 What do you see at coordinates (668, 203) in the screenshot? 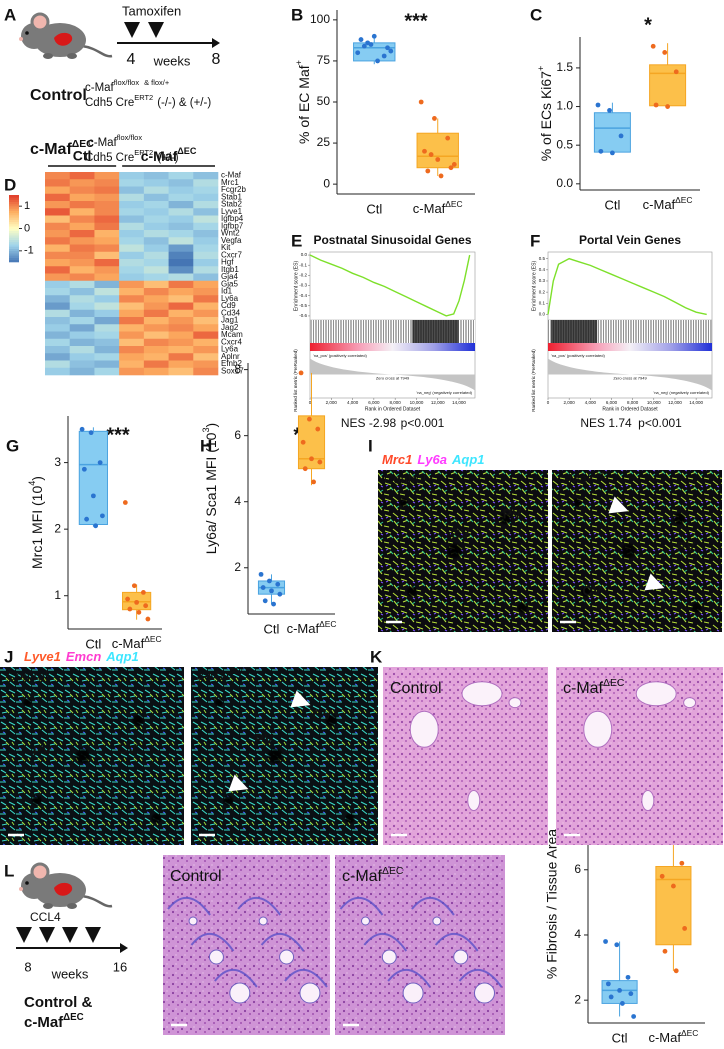
I see `x-tick-label: c-MafΔEC` at bounding box center [668, 203].